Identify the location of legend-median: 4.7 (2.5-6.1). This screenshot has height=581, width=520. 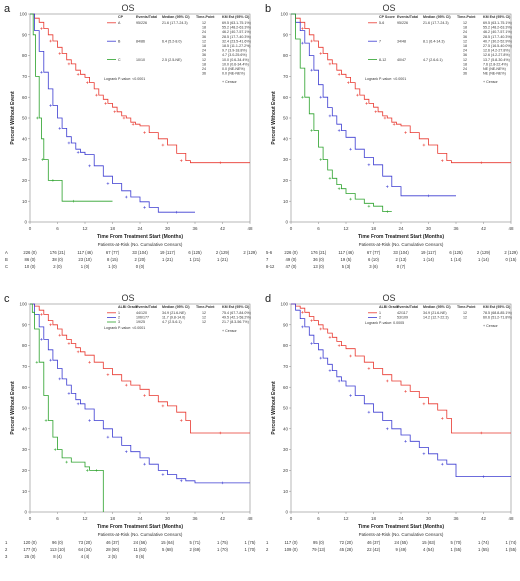
(172, 322).